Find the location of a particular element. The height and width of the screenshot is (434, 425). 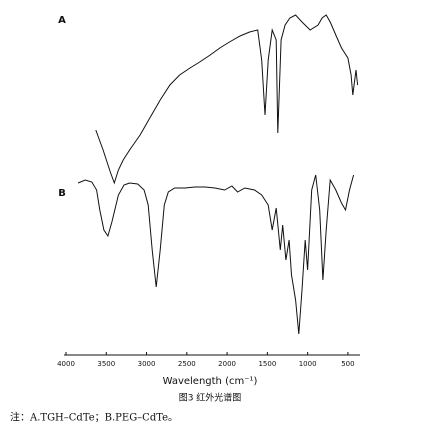

x-tick-label: 2500 is located at coordinates (187, 364).